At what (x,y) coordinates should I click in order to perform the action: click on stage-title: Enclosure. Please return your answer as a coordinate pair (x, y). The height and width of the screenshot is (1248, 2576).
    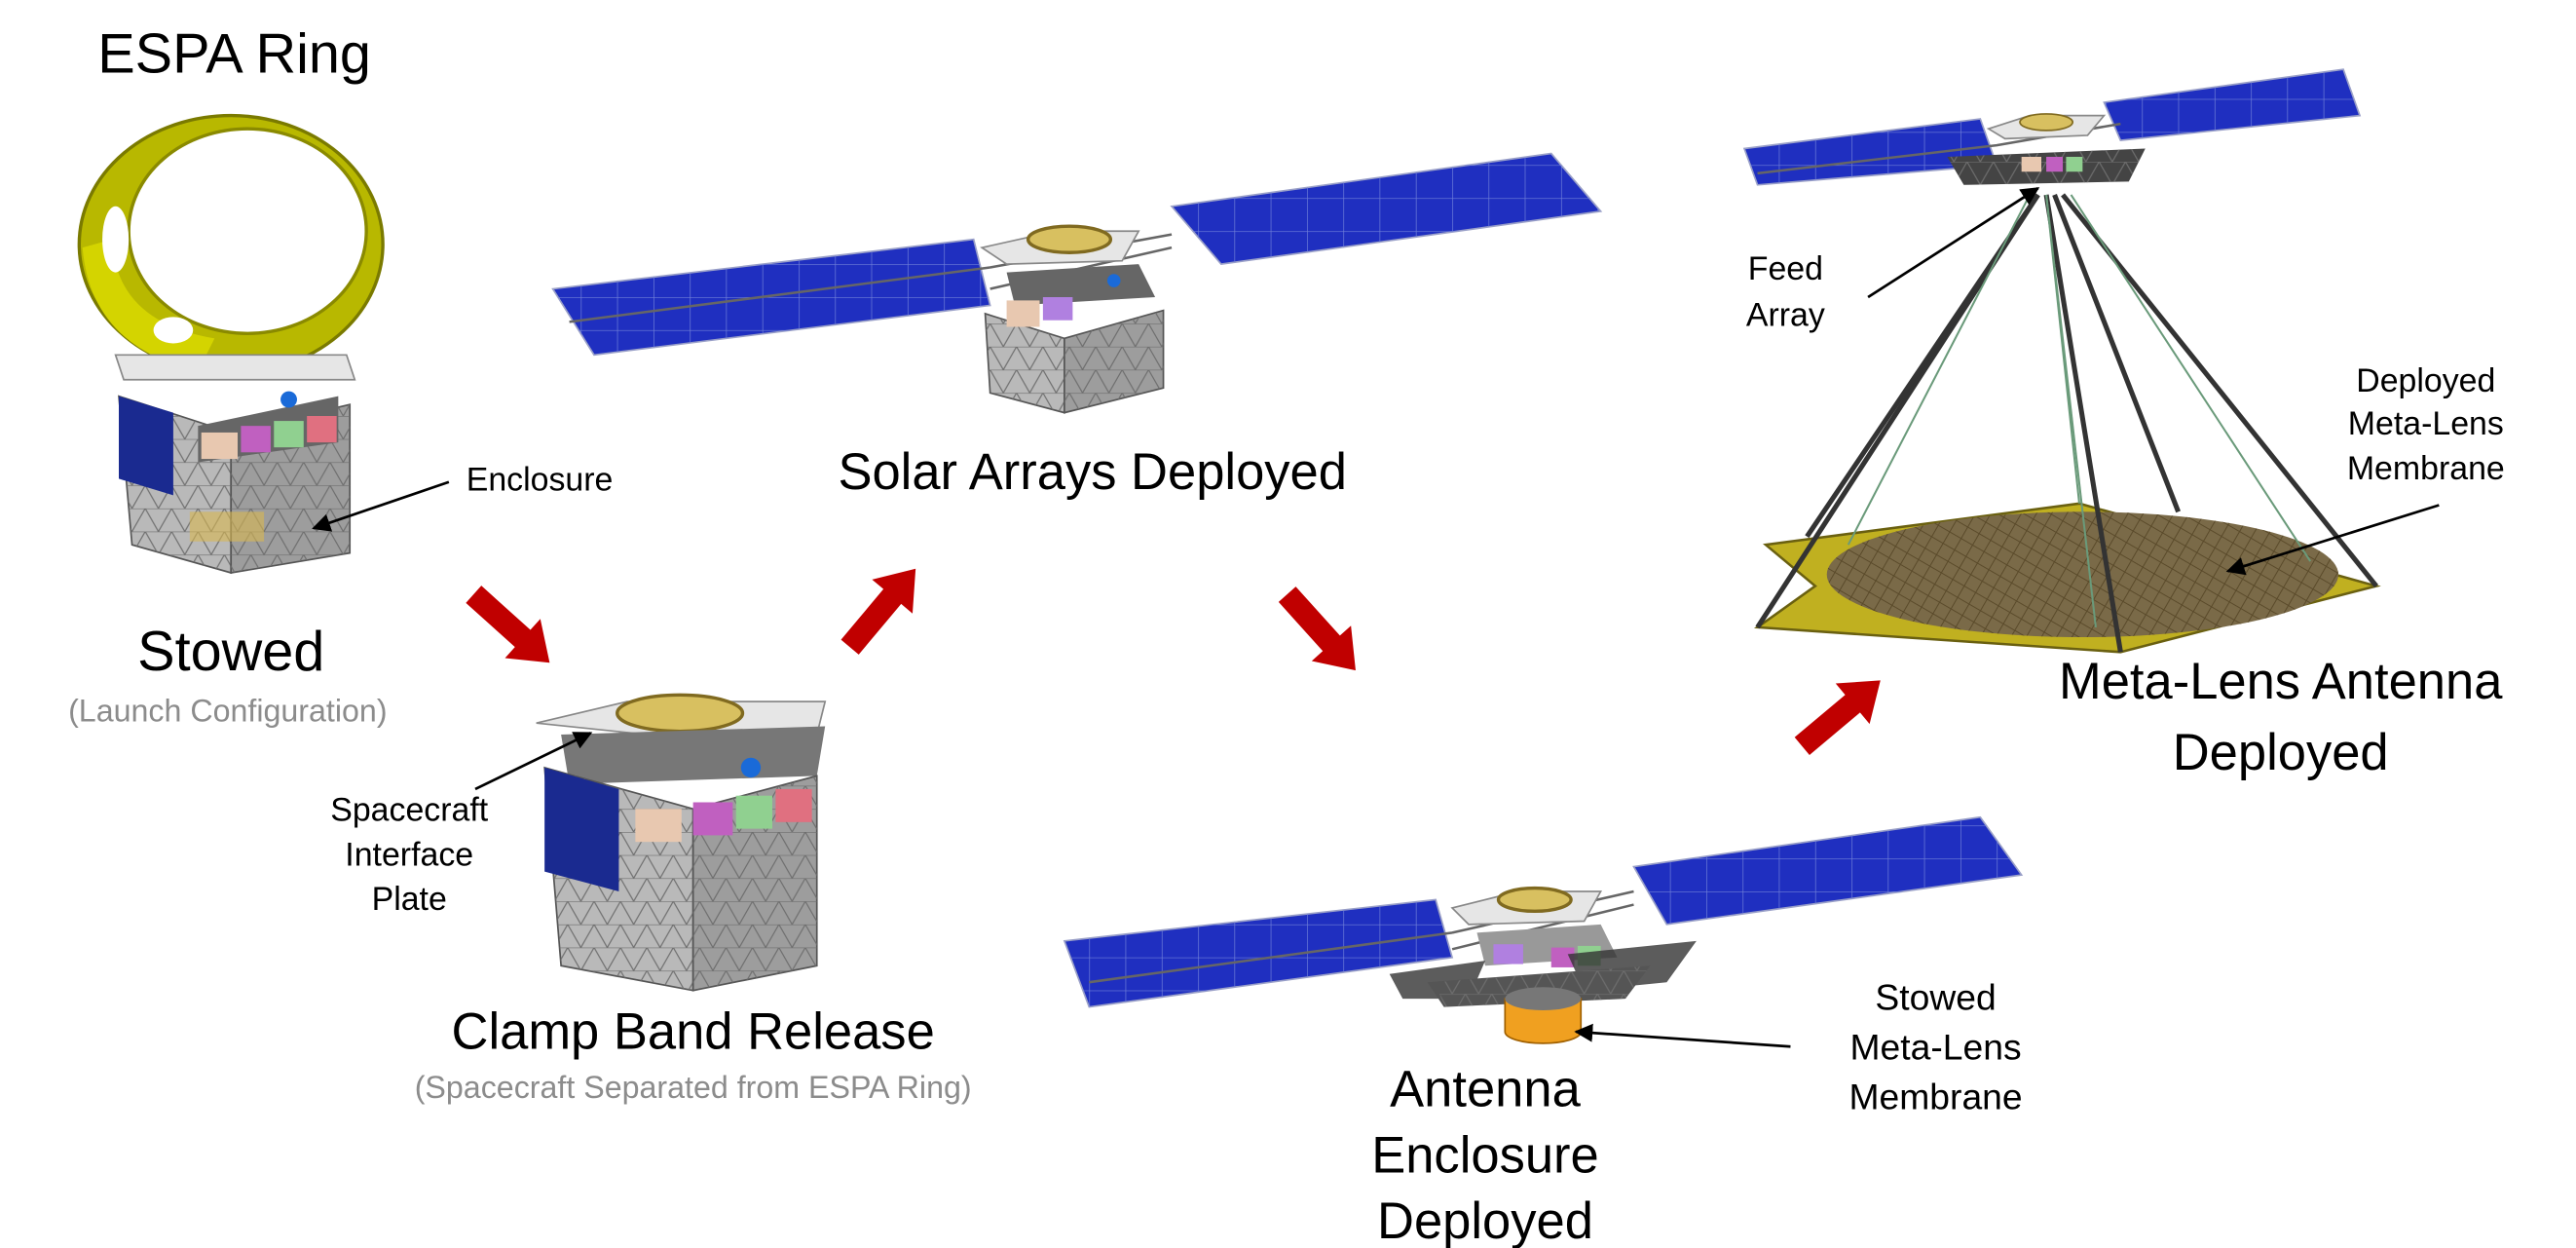
    Looking at the image, I should click on (1485, 1155).